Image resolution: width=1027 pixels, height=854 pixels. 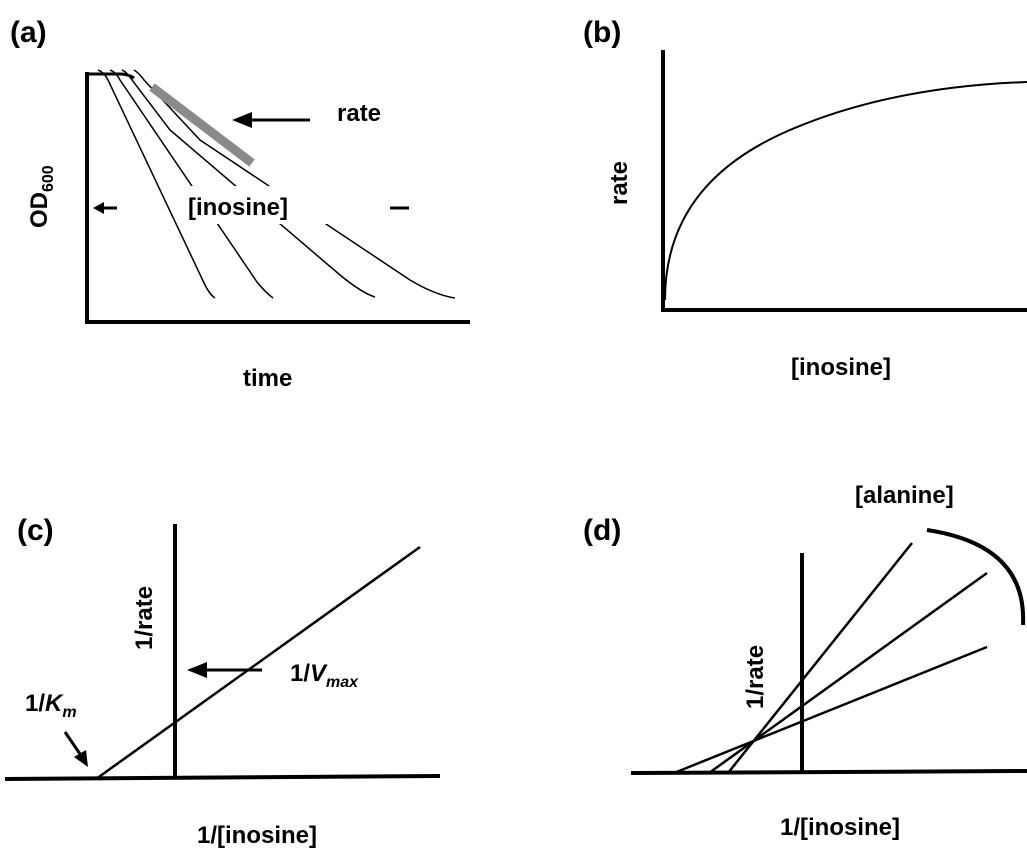 What do you see at coordinates (72, 743) in the screenshot?
I see `panel-c-km-arrow` at bounding box center [72, 743].